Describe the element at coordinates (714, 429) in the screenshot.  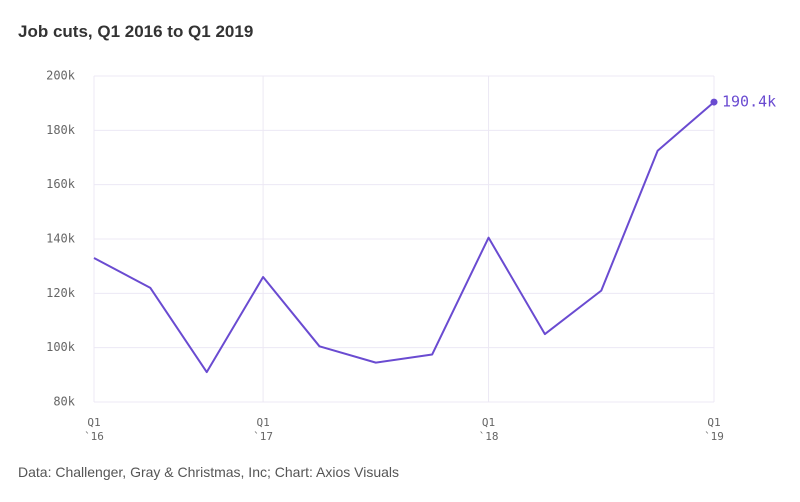
I see `x-tick-label: Q1 `19` at that location.